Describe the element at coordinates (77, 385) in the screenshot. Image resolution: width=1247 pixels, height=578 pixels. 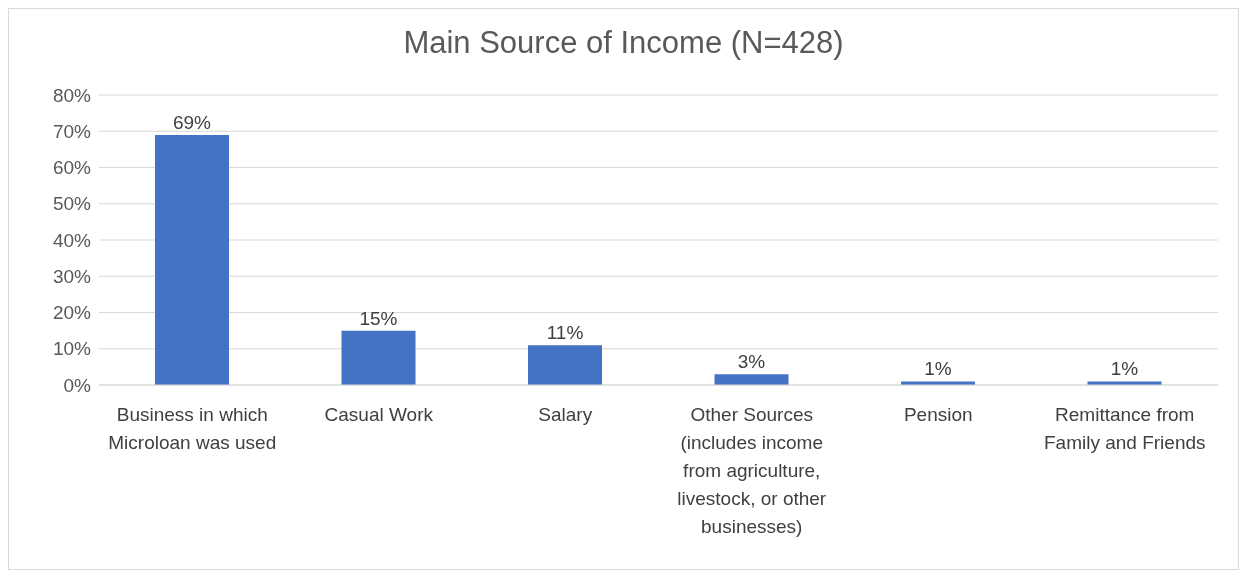
I see `y-tick-label: 0%` at that location.